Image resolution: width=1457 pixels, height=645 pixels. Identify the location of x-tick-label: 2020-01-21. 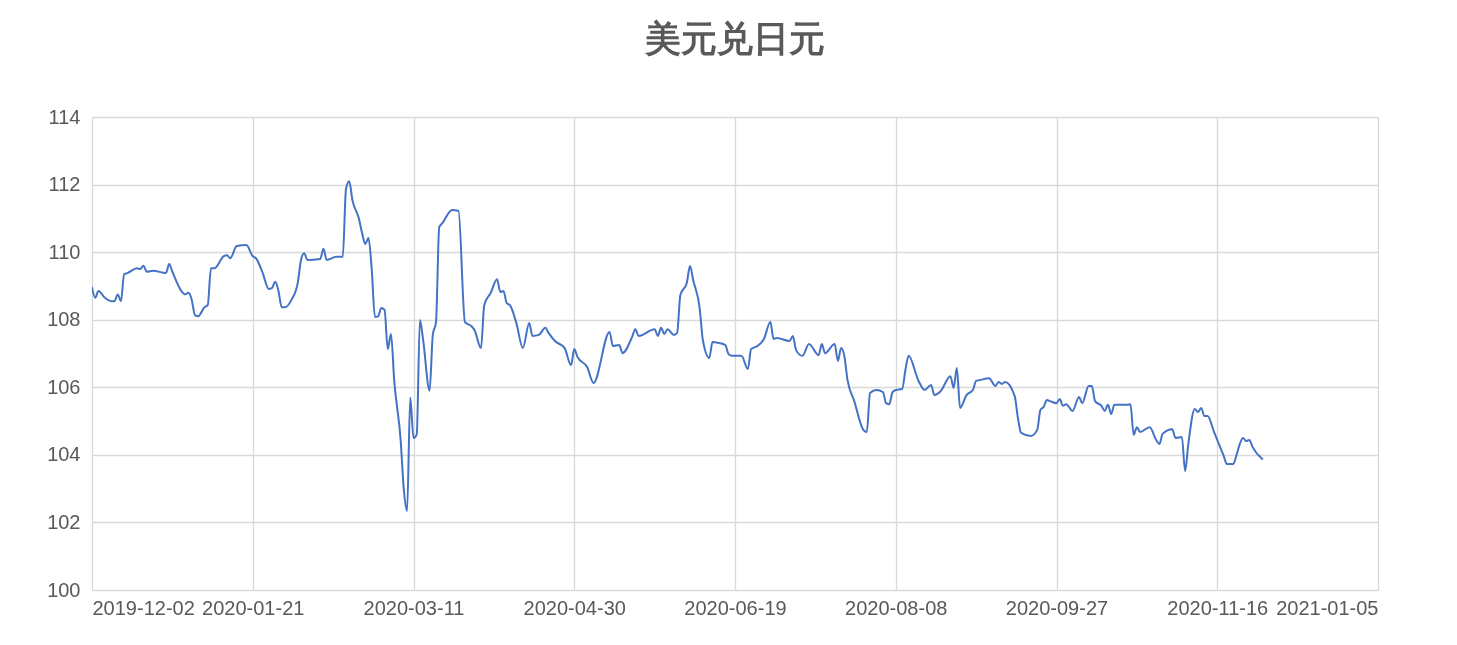
(253, 607).